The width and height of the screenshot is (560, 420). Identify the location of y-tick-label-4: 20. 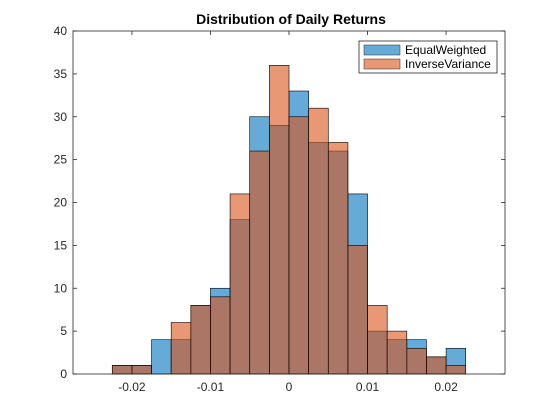
(61, 203).